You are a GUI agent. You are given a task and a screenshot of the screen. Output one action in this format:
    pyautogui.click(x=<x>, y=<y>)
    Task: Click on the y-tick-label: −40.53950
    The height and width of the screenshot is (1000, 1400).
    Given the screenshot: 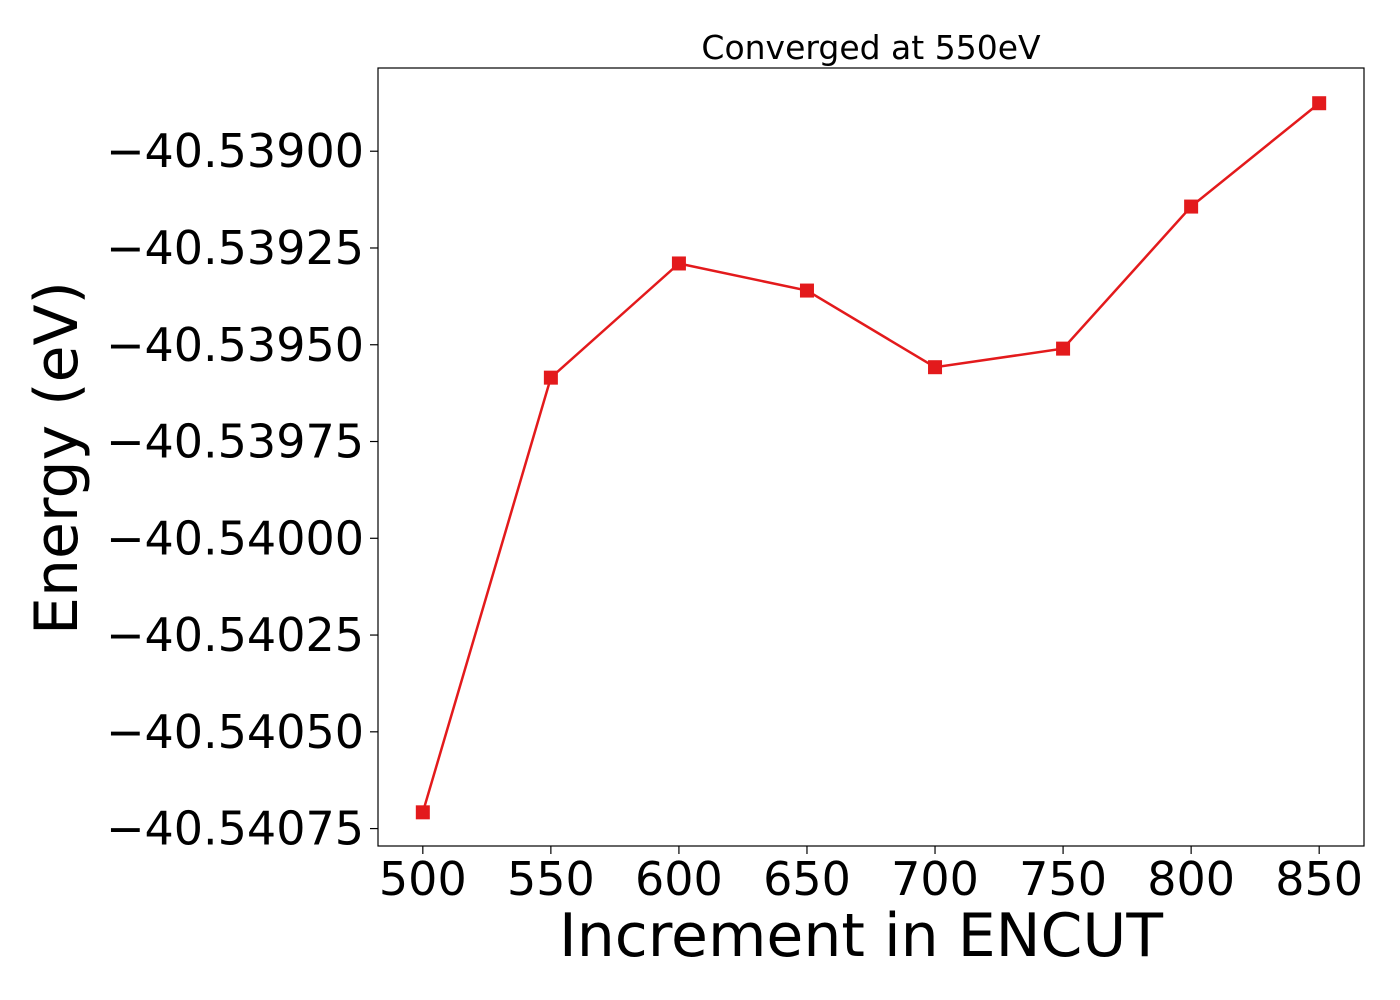 What is the action you would take?
    pyautogui.click(x=235, y=345)
    